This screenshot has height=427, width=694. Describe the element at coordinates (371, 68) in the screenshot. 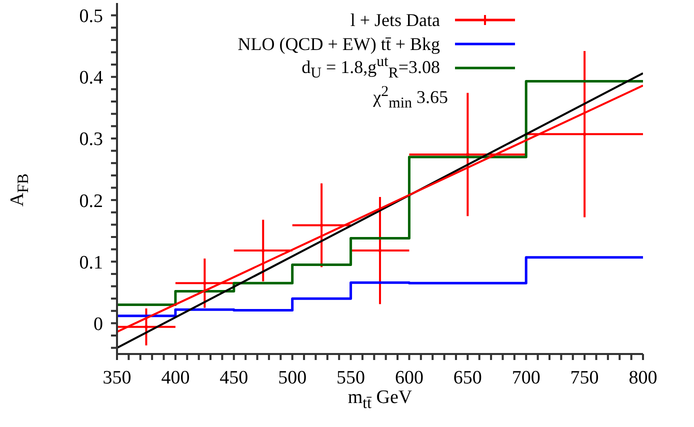

I see `legend-label: d$_{U}$ = 1.8,g$^{ut}$$_{R}$=3.08` at that location.